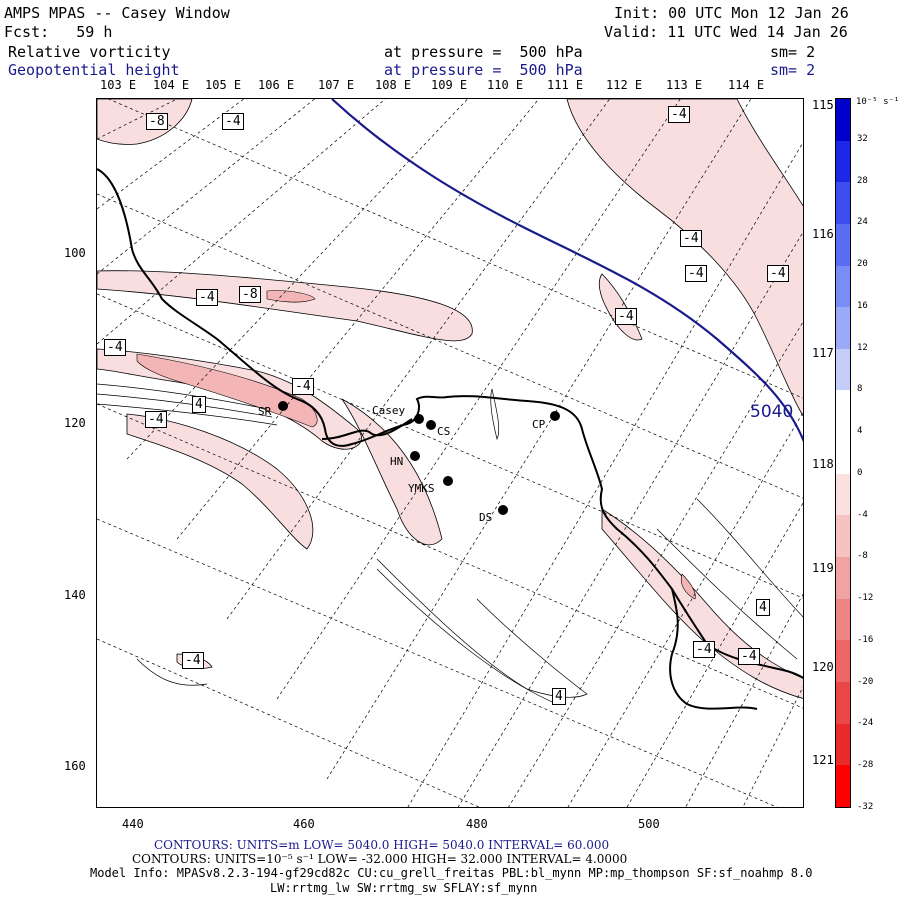  Describe the element at coordinates (431, 425) in the screenshot. I see `station-dot-cs` at that location.